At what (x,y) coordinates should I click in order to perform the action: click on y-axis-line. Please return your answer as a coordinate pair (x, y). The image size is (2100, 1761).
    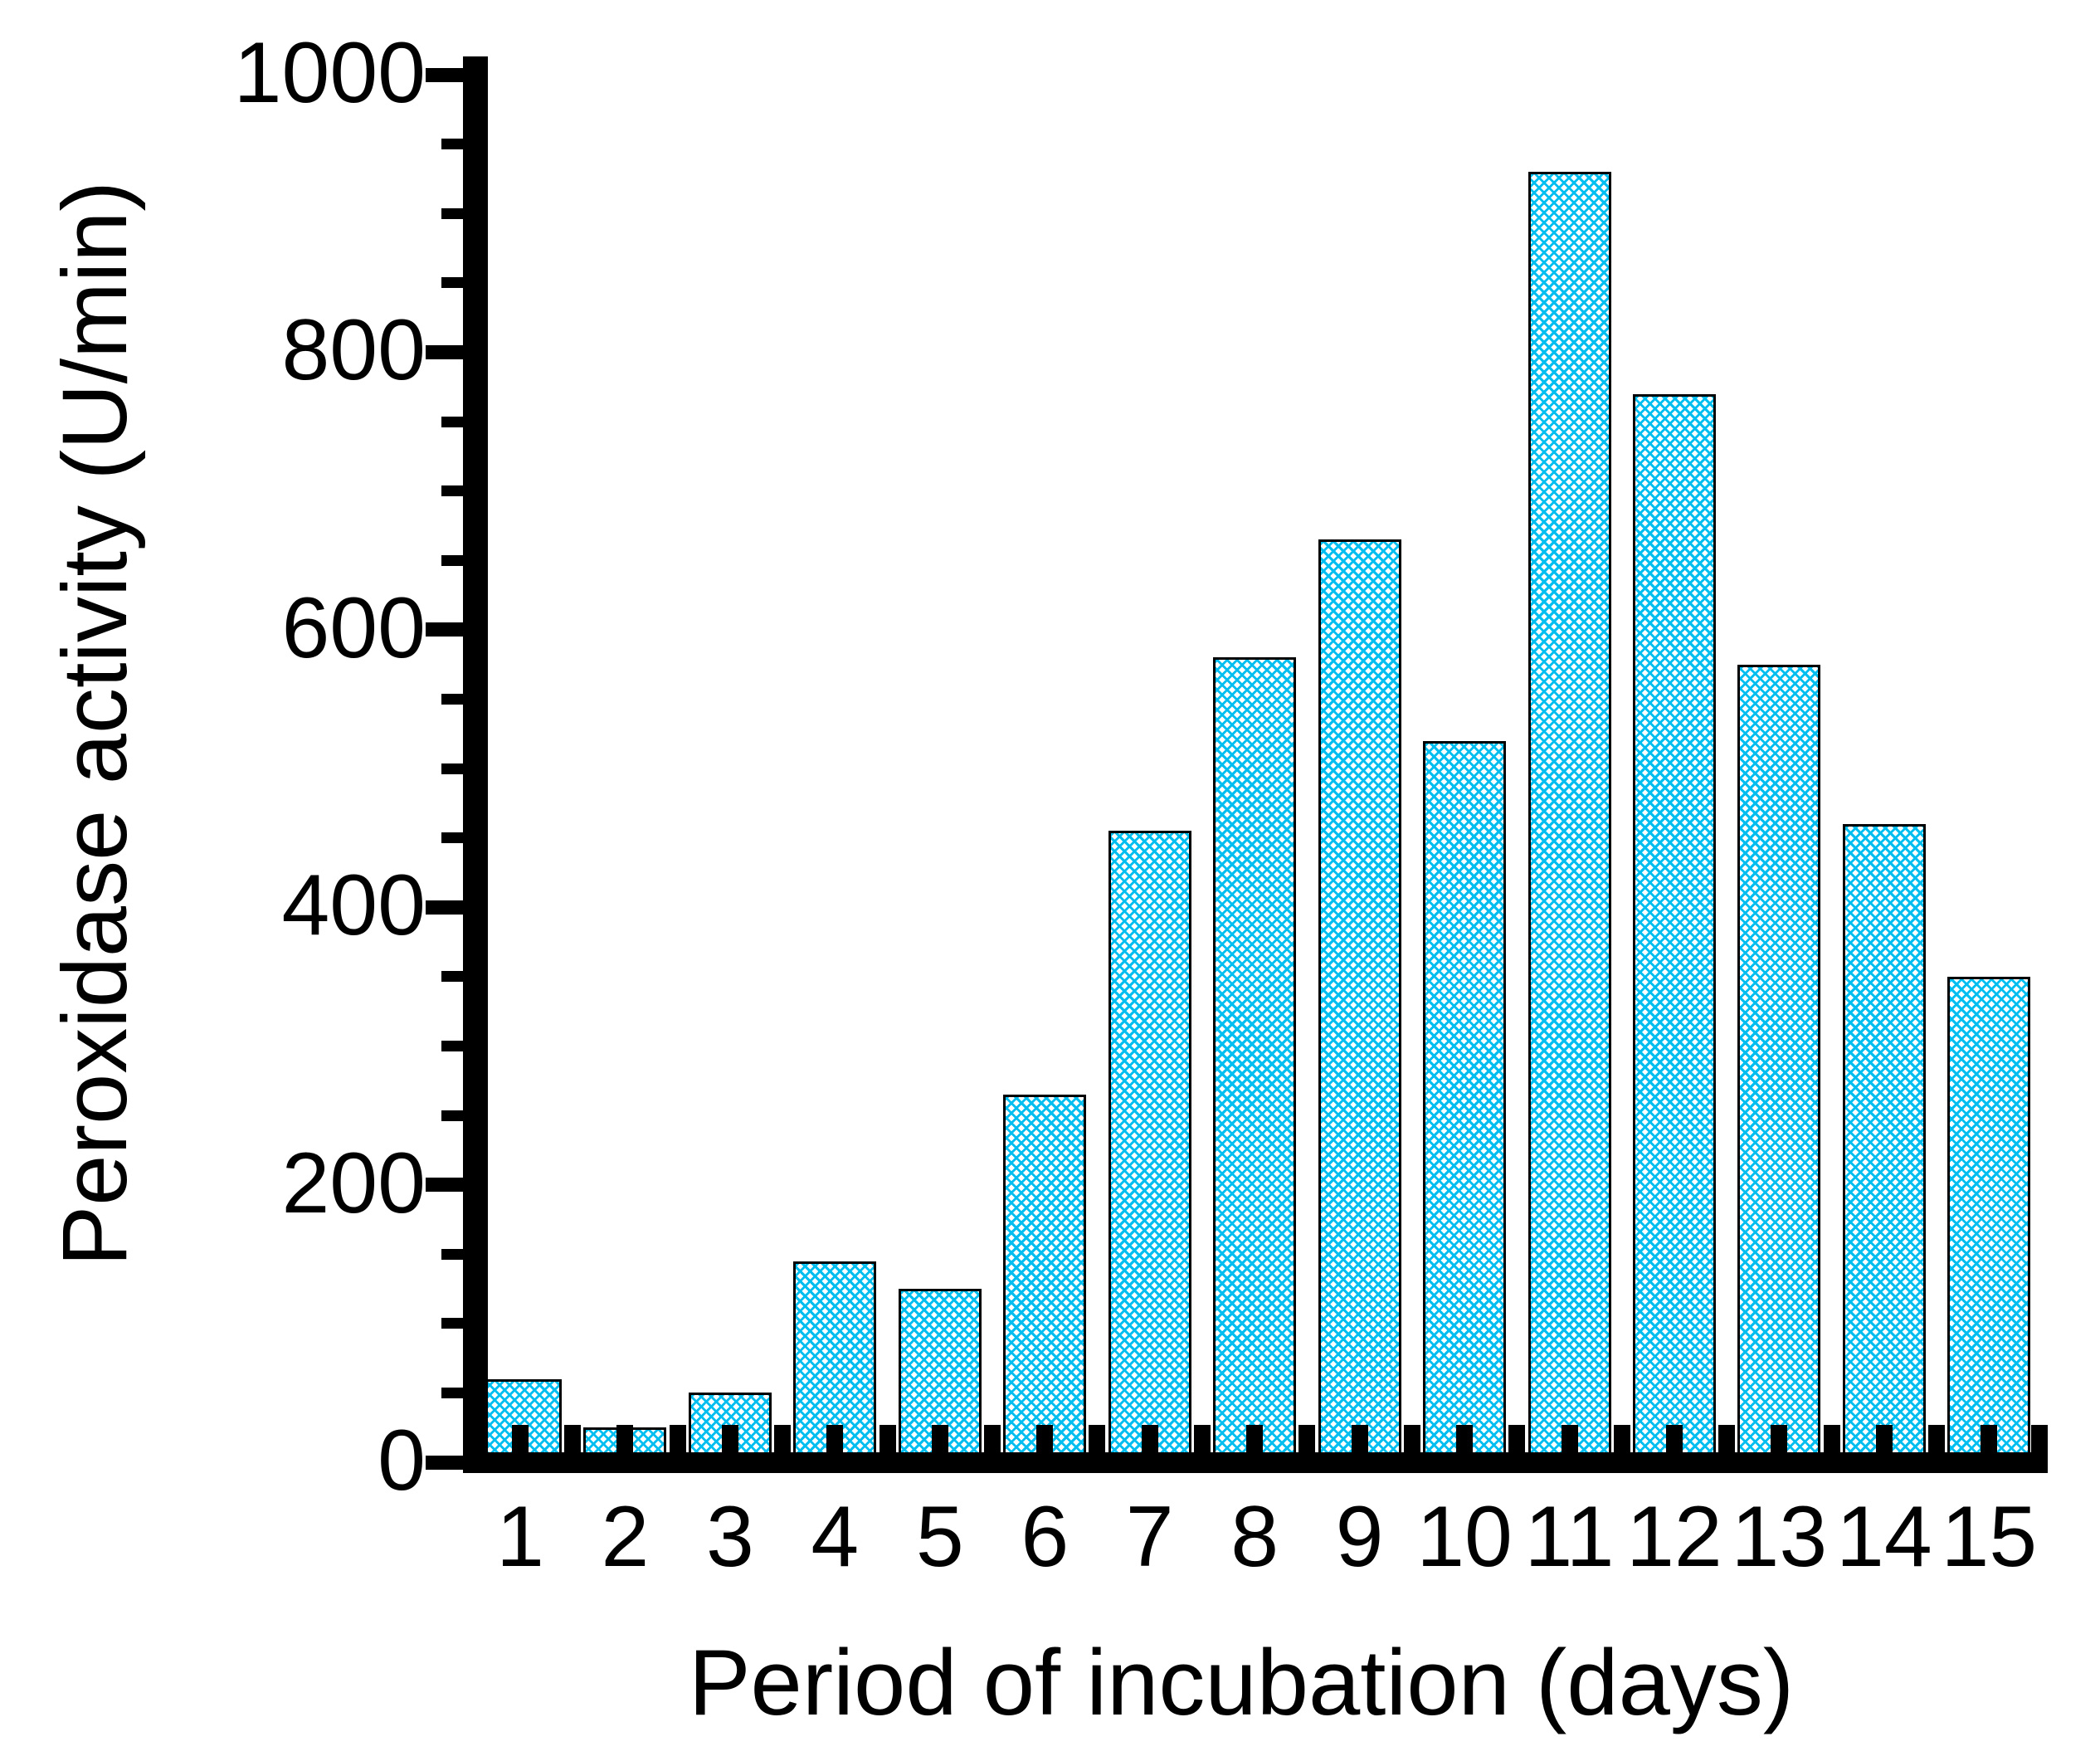
    Looking at the image, I should click on (475, 764).